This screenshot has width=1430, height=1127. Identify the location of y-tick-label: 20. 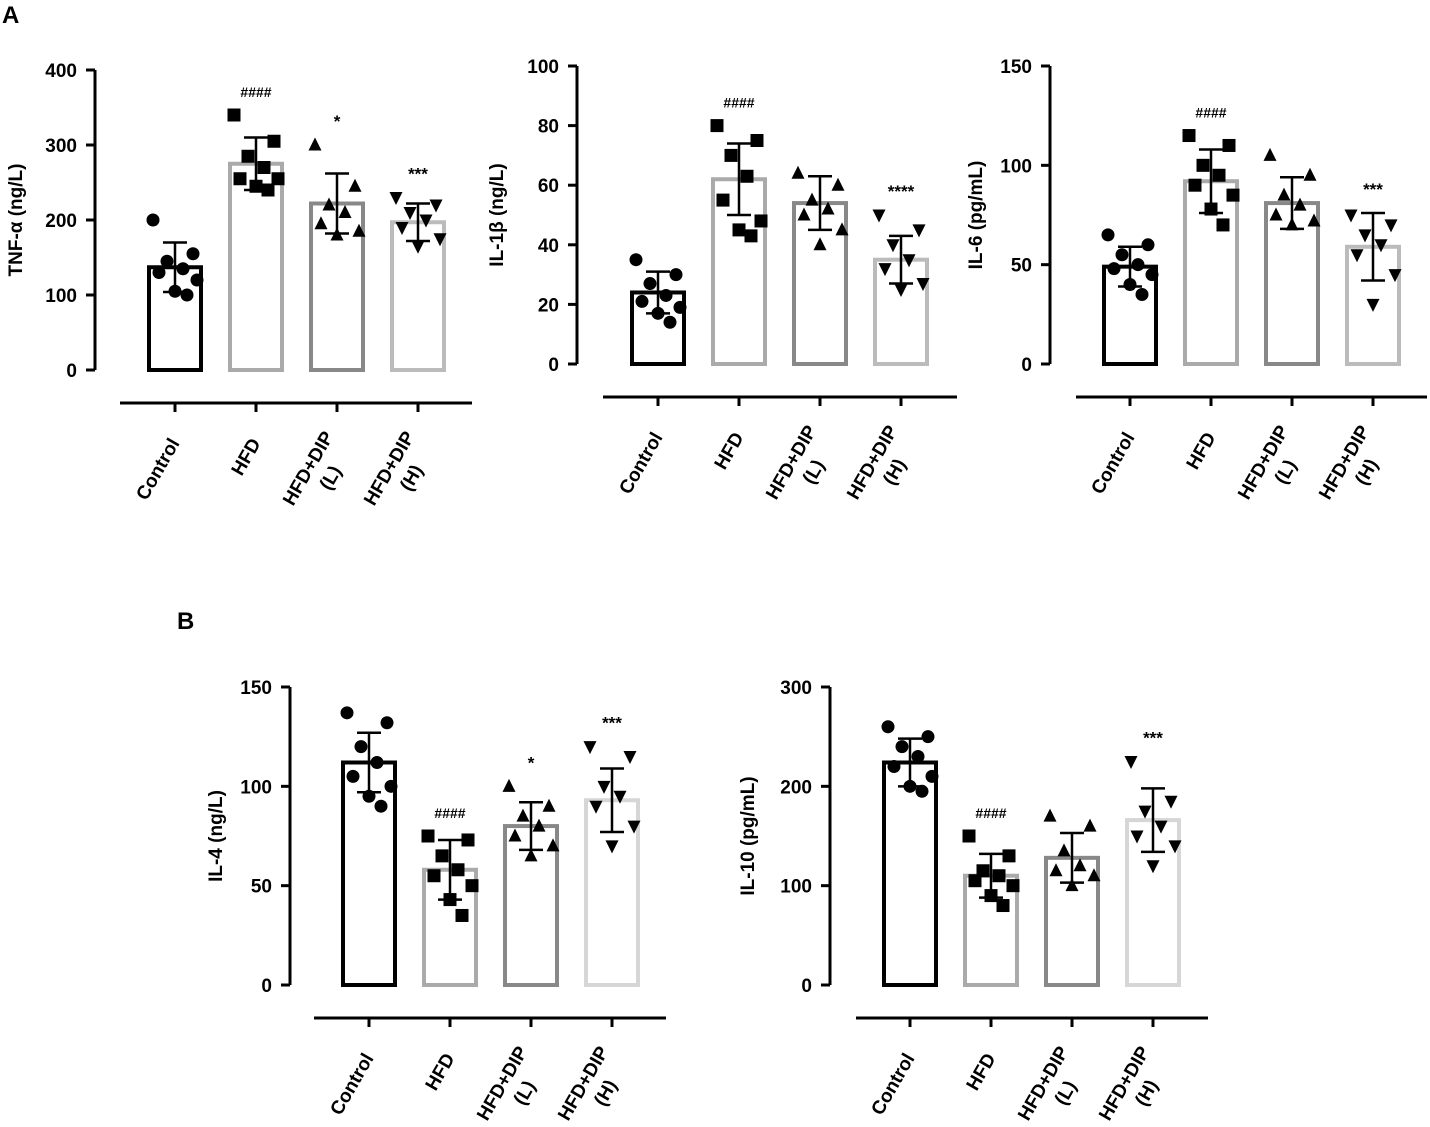
(548, 305).